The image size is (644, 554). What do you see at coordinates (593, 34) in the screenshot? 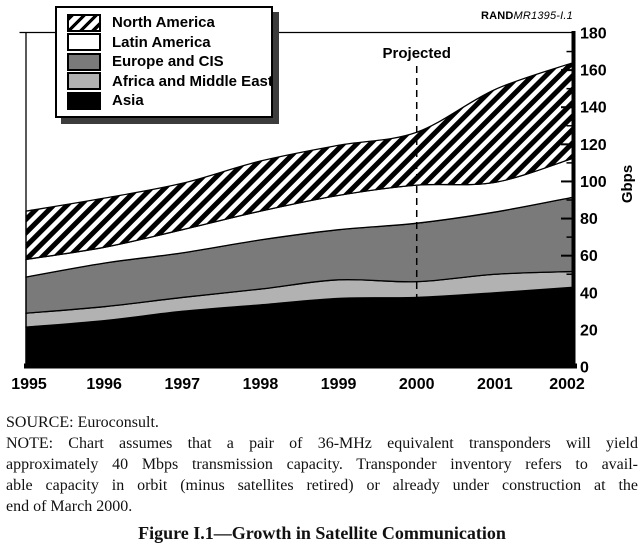
I see `y-tick-label-180: 180` at bounding box center [593, 34].